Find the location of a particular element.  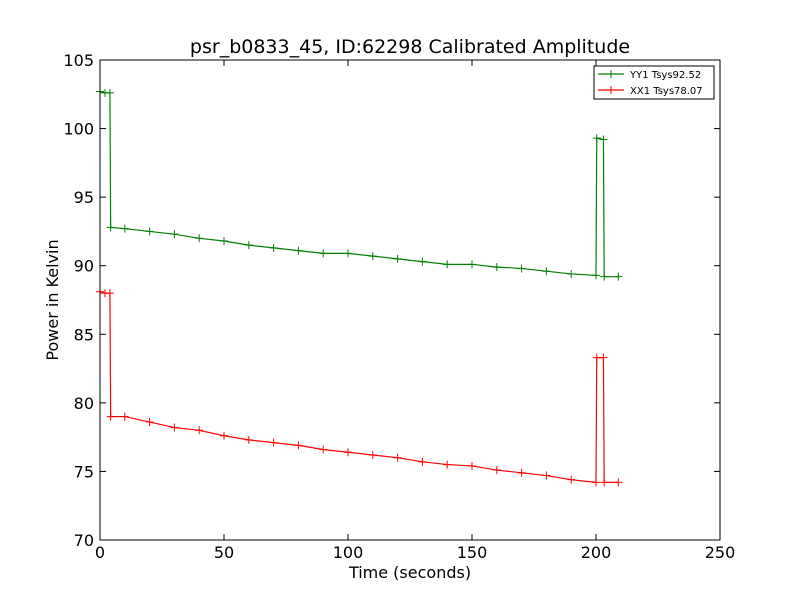

legend-box is located at coordinates (654, 82).